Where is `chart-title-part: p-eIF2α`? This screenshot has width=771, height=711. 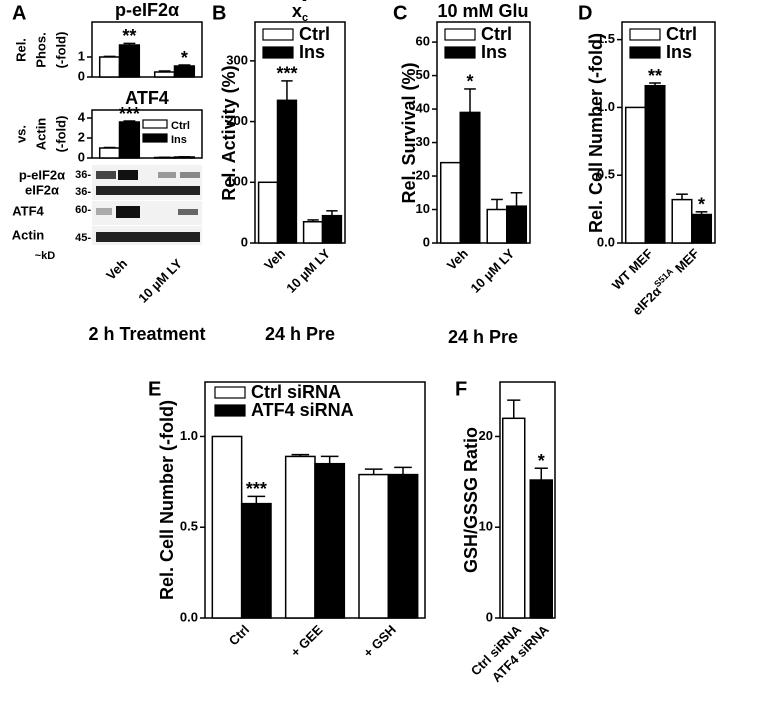 chart-title-part: p-eIF2α is located at coordinates (147, 10).